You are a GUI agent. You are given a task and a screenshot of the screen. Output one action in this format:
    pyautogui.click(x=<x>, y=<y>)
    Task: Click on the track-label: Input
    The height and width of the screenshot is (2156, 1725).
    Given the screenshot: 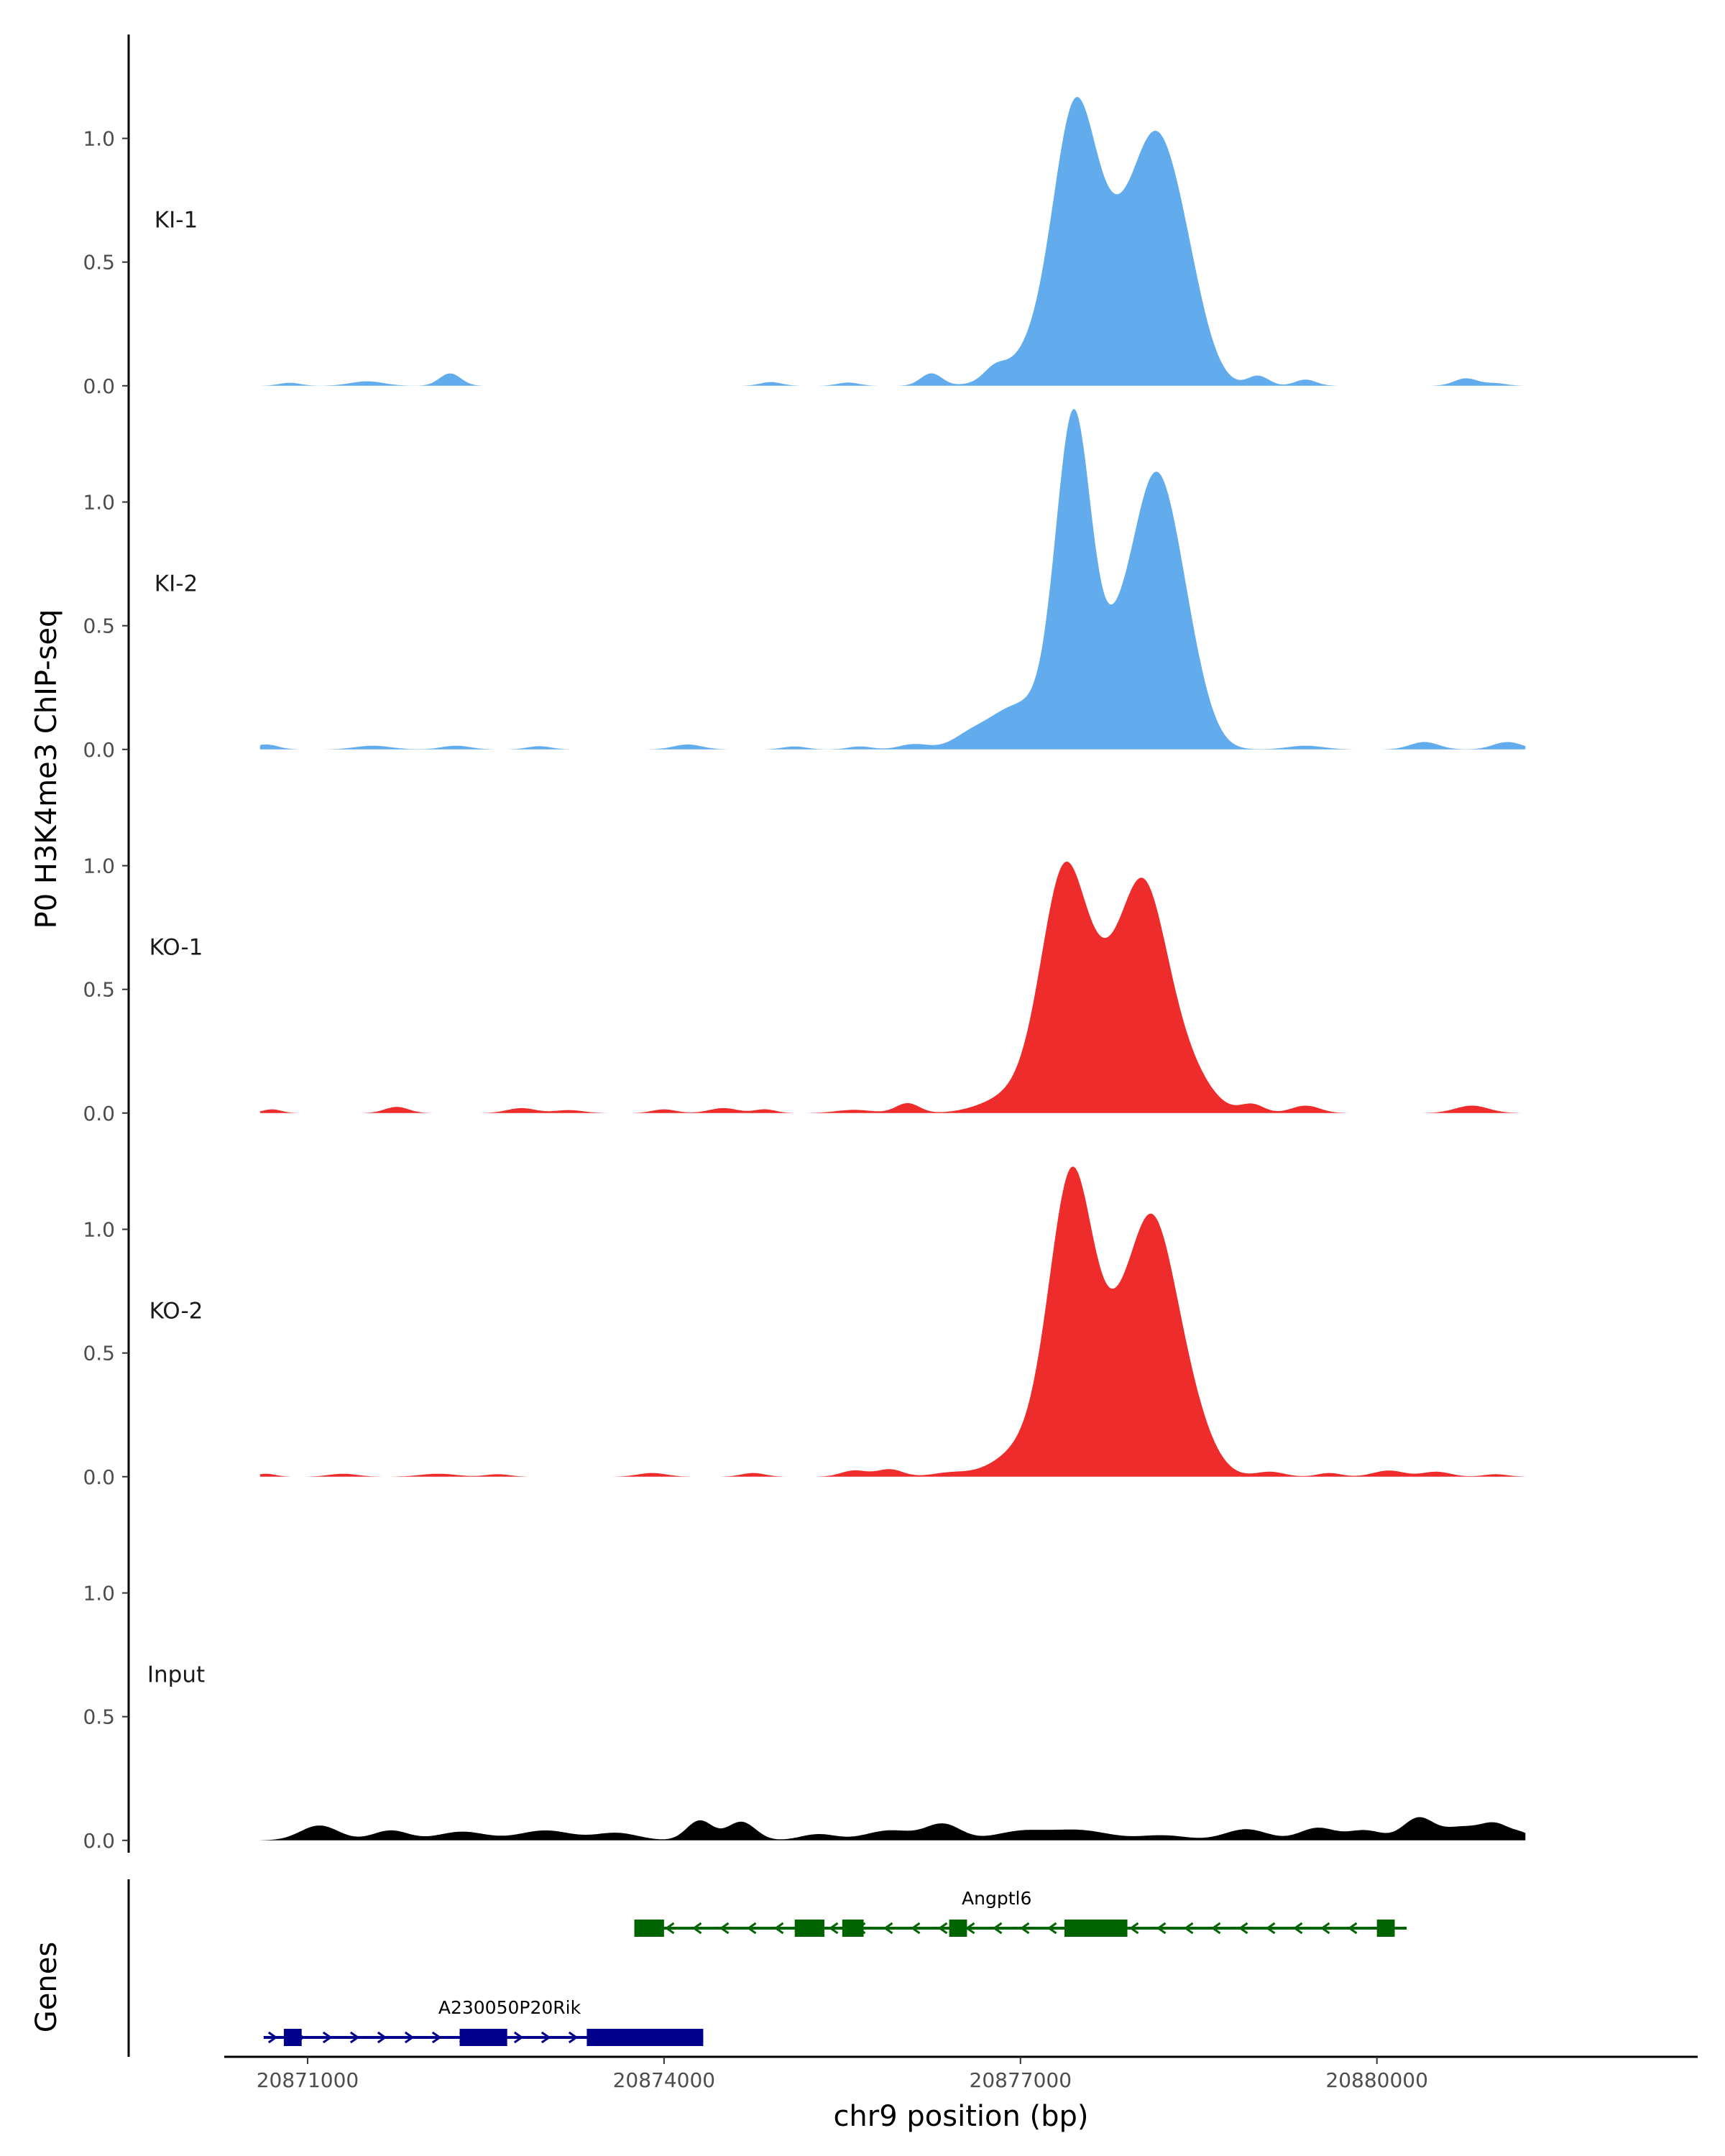 What is the action you would take?
    pyautogui.click(x=176, y=1674)
    